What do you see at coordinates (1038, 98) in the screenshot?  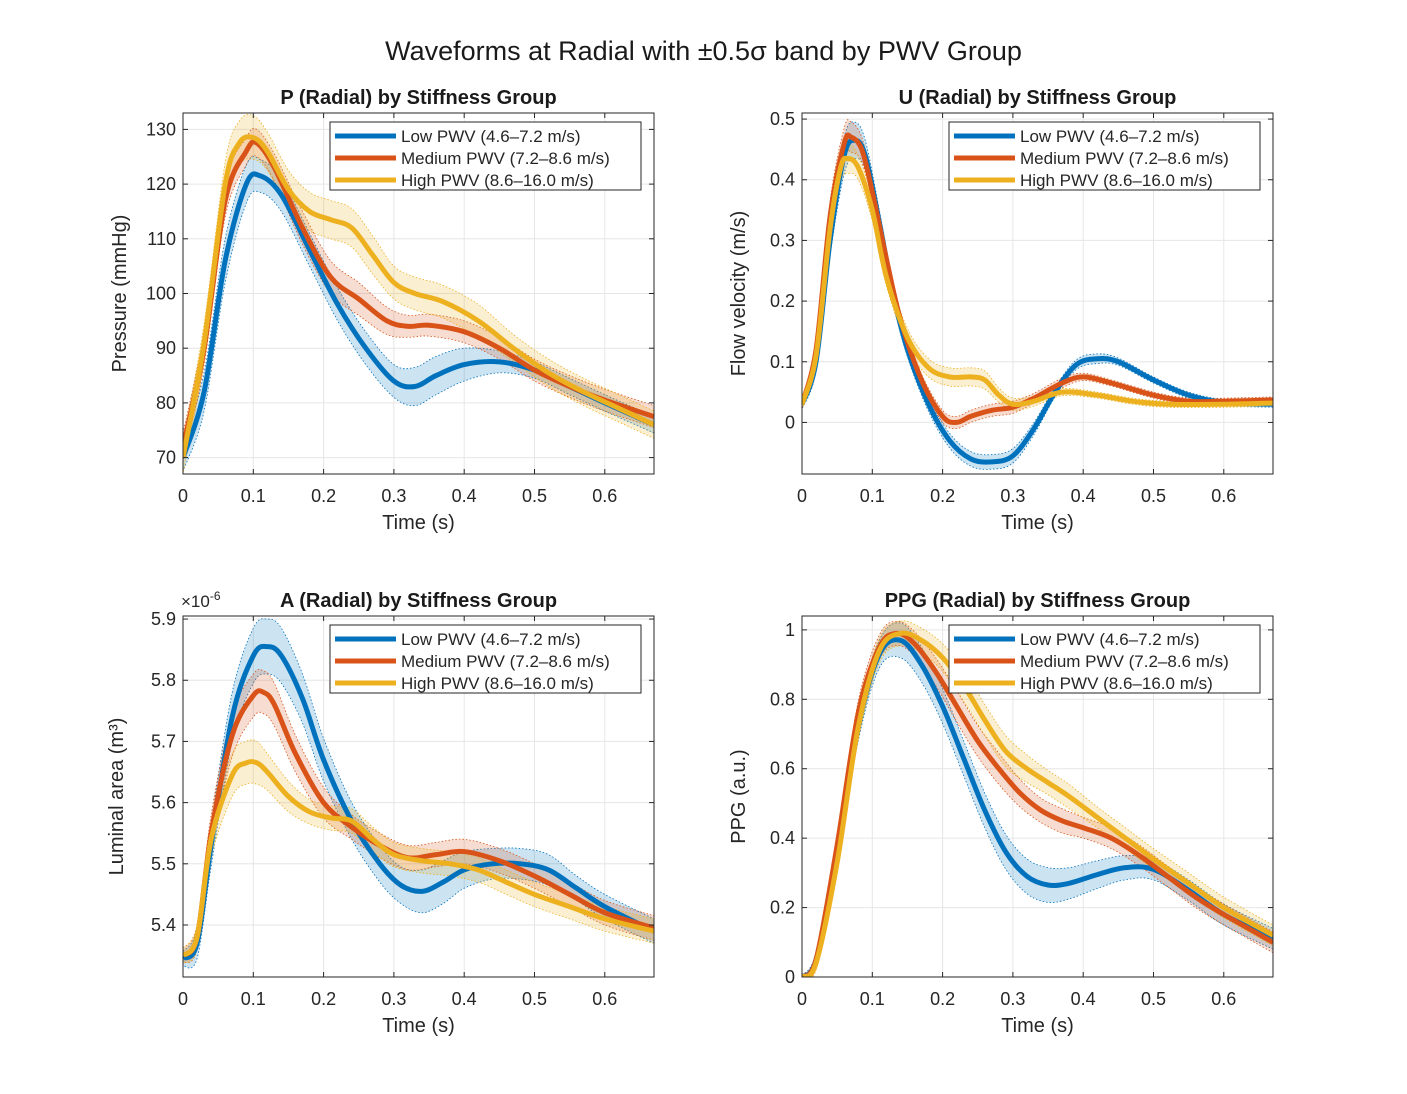 I see `subplot-title: U (Radial) by Stiffness Group` at bounding box center [1038, 98].